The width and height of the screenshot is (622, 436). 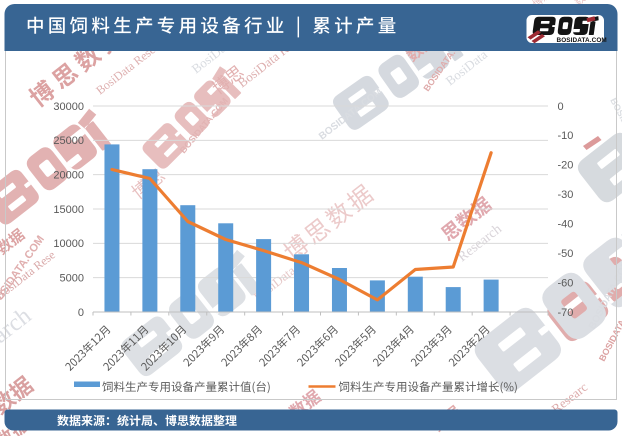 What do you see at coordinates (566, 166) in the screenshot?
I see `svg-text: -20` at bounding box center [566, 166].